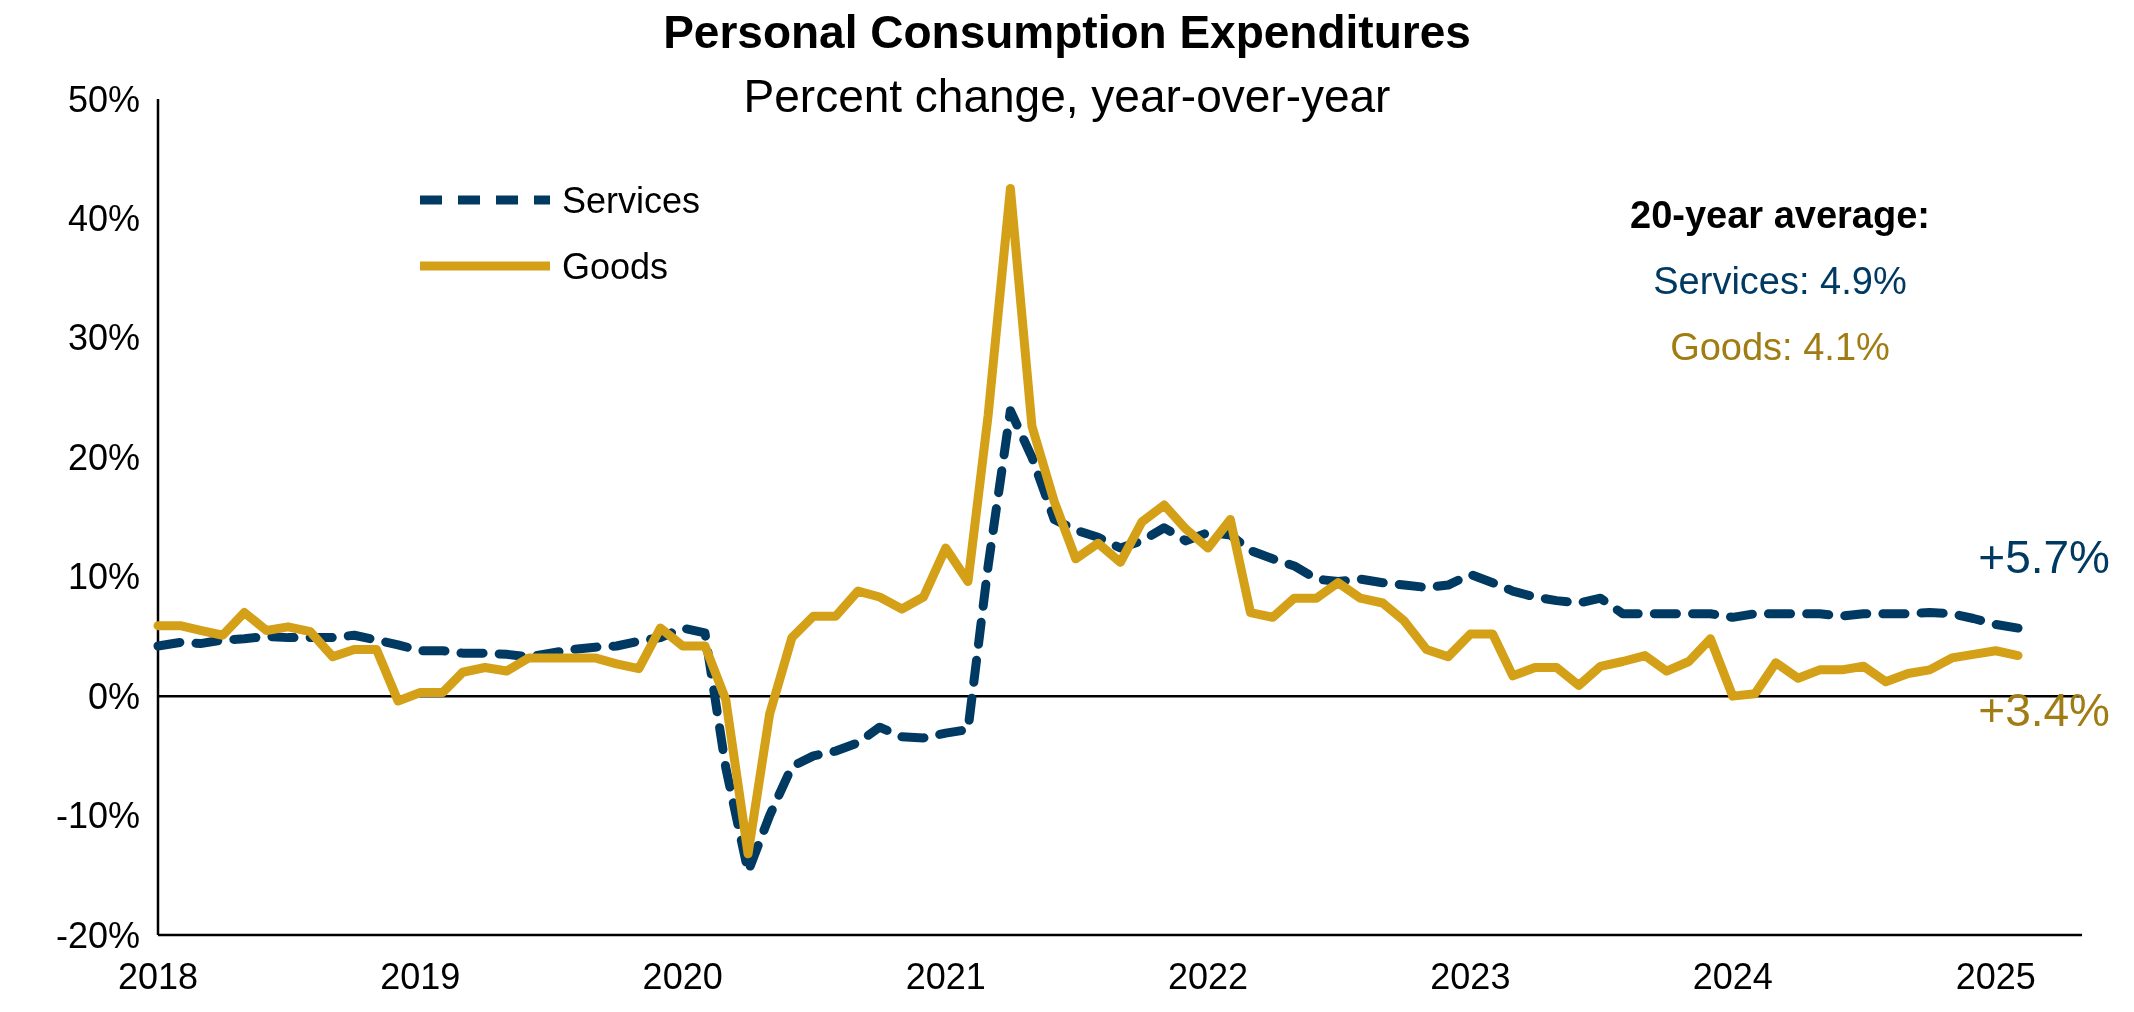 The height and width of the screenshot is (1012, 2134). Describe the element at coordinates (103, 219) in the screenshot. I see `y-tick-label: 40%` at that location.